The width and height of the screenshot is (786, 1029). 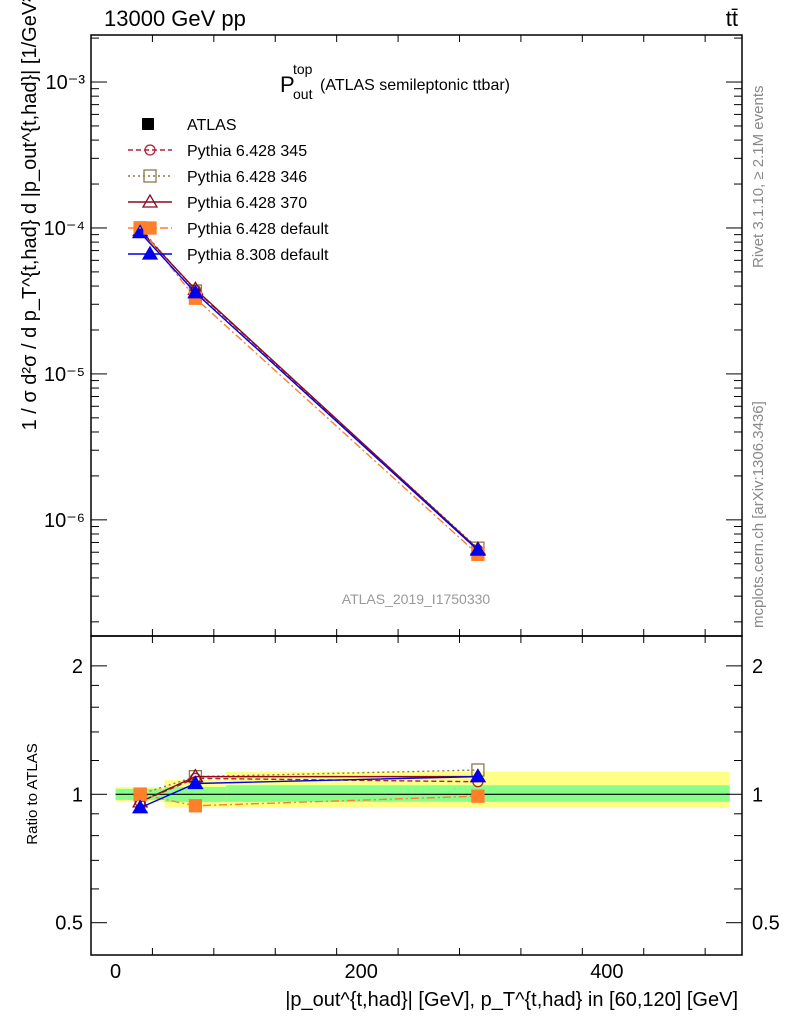 I want to click on legend-marker-p346, so click(x=150, y=176).